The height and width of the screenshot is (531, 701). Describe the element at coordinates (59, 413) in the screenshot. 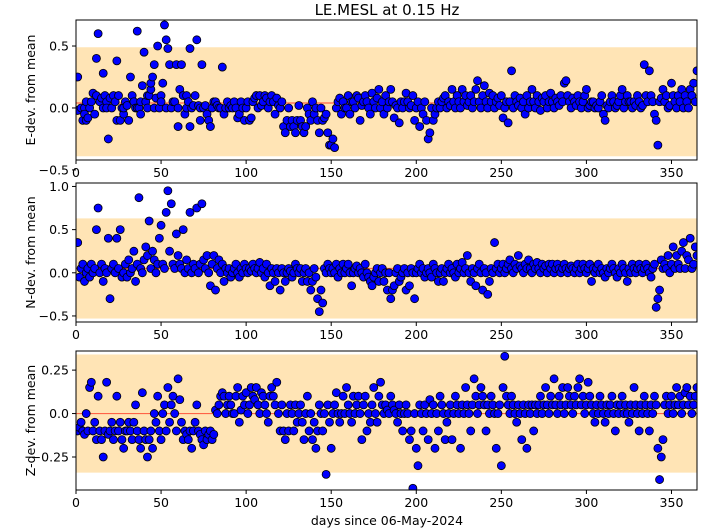

I see `y-tick-label: 0.0` at that location.